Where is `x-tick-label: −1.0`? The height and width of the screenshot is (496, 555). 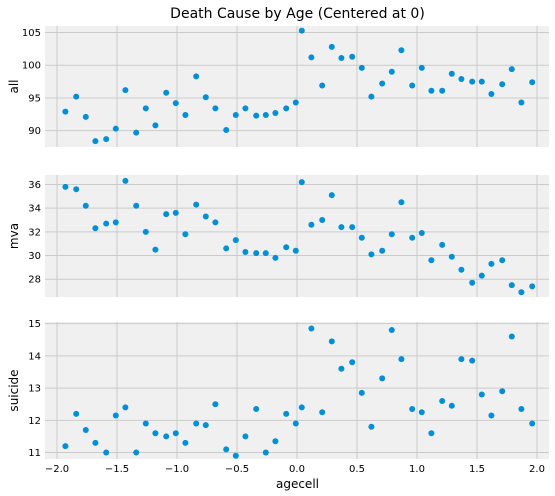
x-tick-label: −1.0 is located at coordinates (177, 469).